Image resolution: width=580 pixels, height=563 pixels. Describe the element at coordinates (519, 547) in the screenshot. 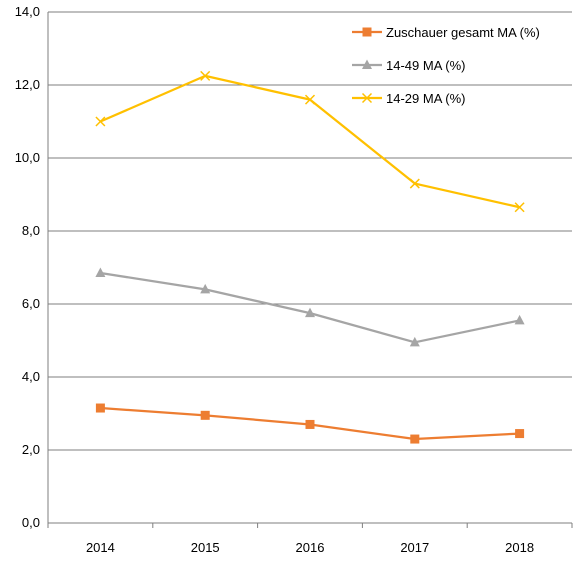

I see `x-tick-label-2018: 2018` at that location.